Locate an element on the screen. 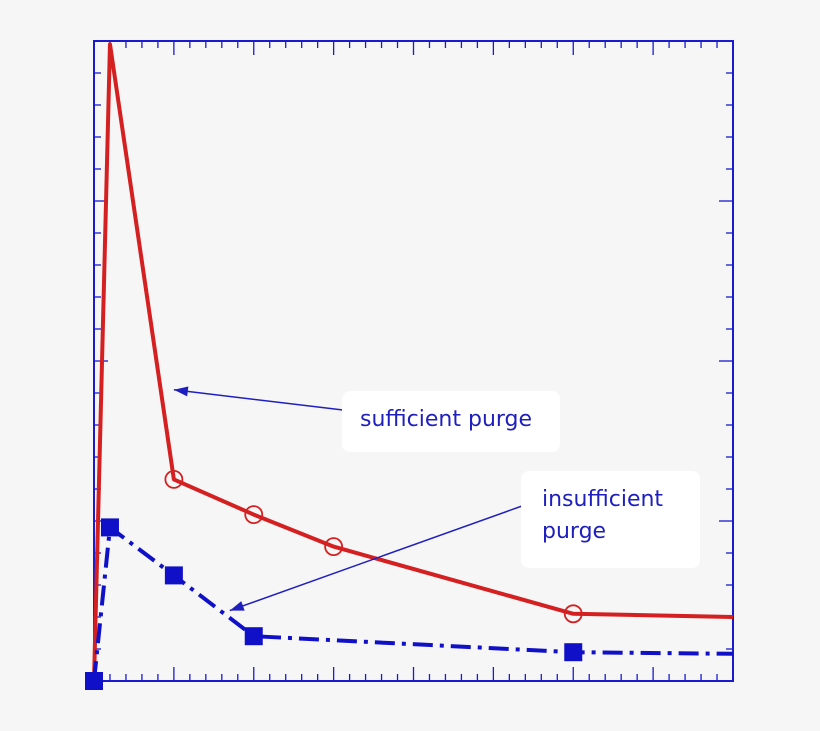  annotation-sufficient-purge: sufficient purge is located at coordinates (451, 421).